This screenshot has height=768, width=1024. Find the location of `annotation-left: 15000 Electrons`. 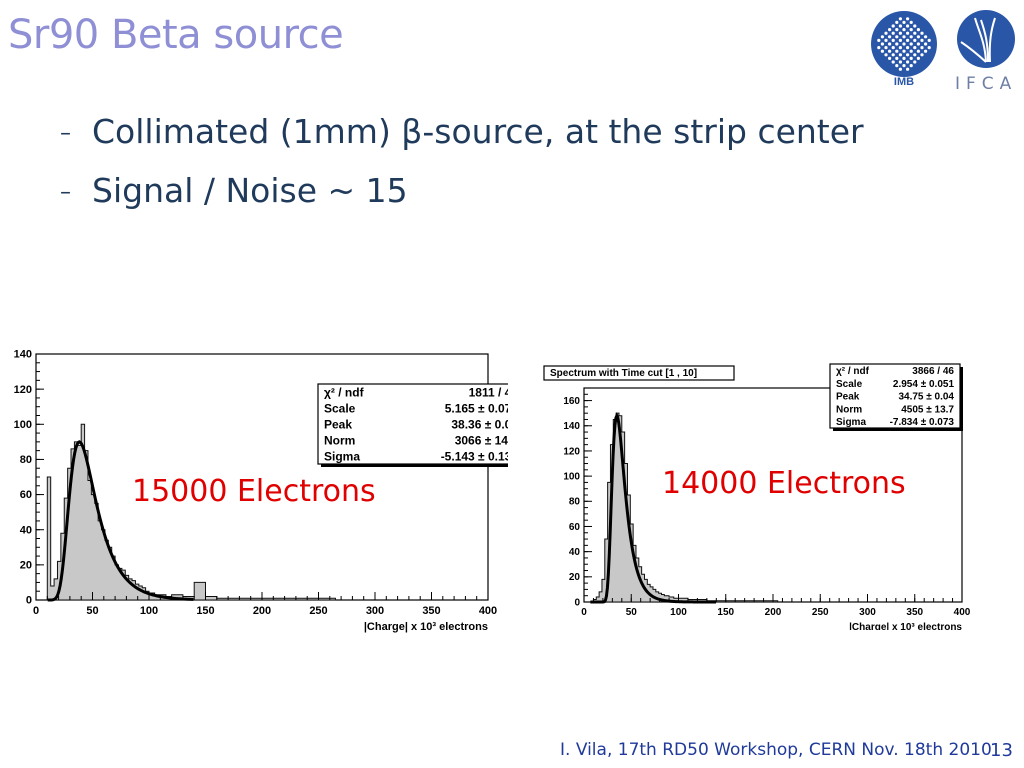

annotation-left: 15000 Electrons is located at coordinates (254, 491).